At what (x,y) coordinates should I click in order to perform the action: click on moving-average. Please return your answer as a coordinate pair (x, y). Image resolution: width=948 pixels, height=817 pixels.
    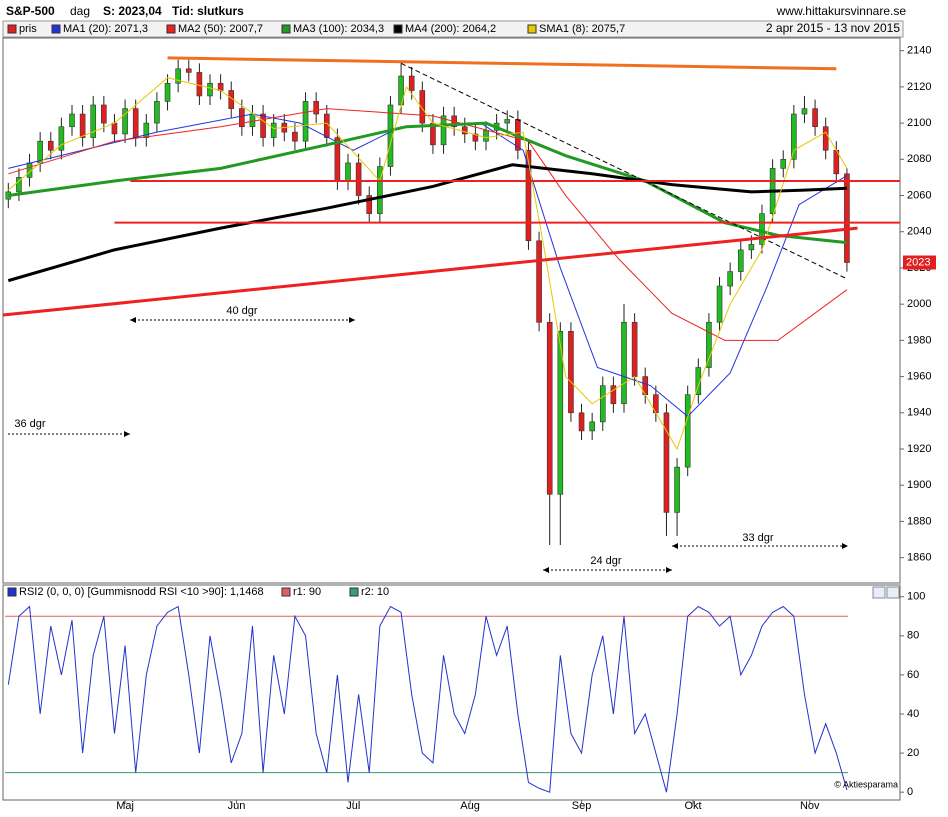
    Looking at the image, I should click on (428, 183).